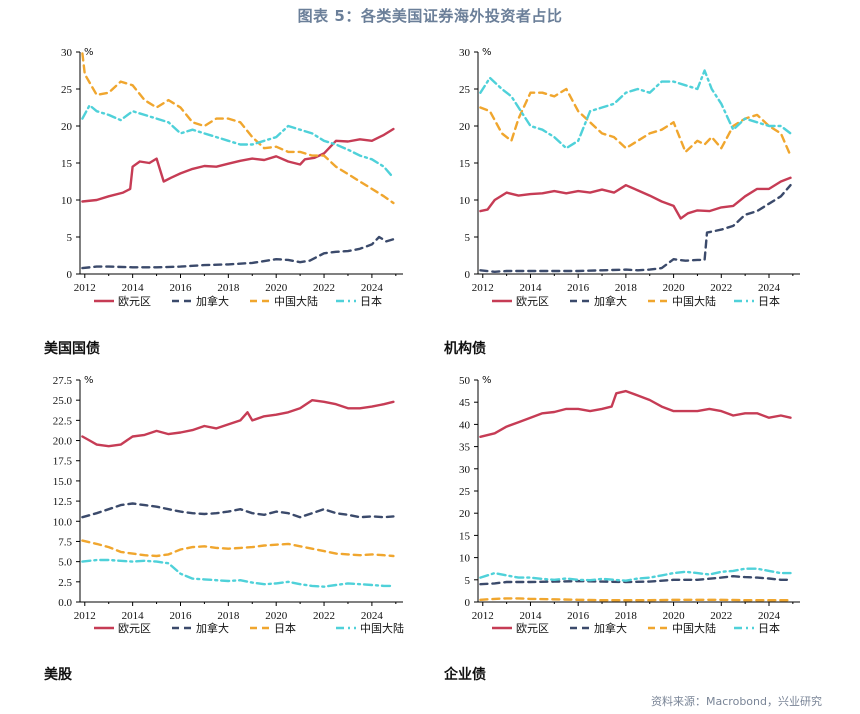 This screenshot has width=860, height=714. I want to click on y-tick-label: 0.0, so click(65, 603).